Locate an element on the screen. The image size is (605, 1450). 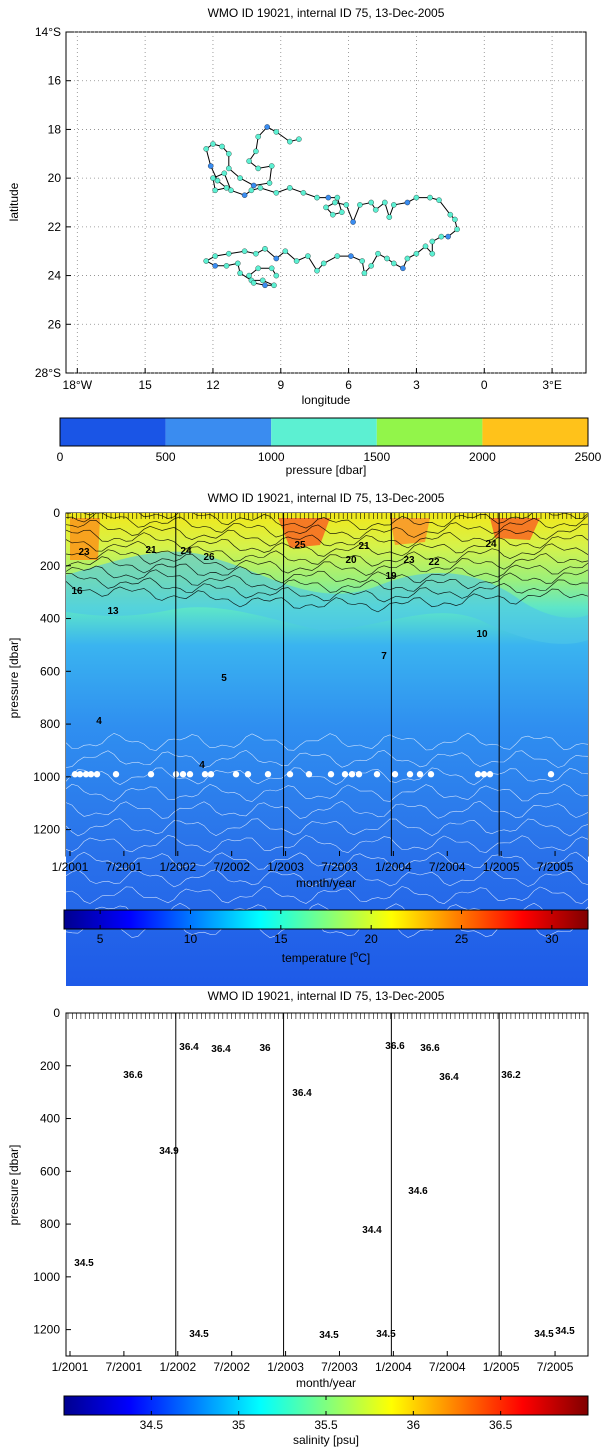
map-x-tick-label: 15 is located at coordinates (145, 385).